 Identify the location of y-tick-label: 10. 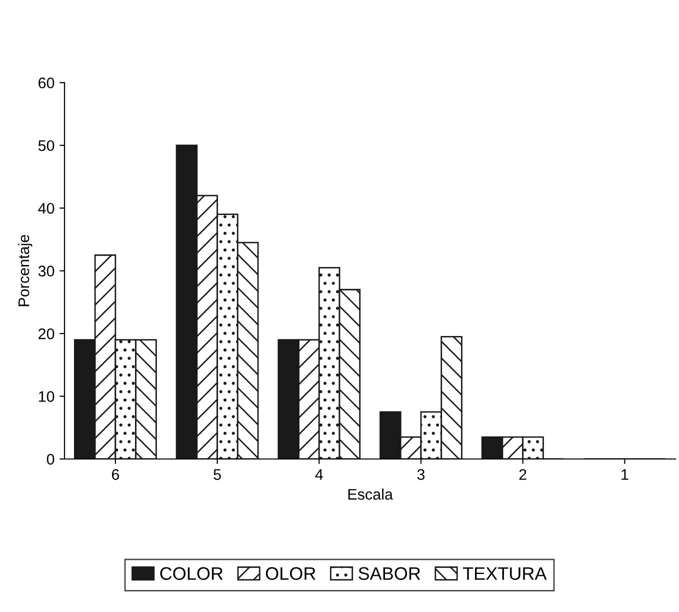
(46, 396).